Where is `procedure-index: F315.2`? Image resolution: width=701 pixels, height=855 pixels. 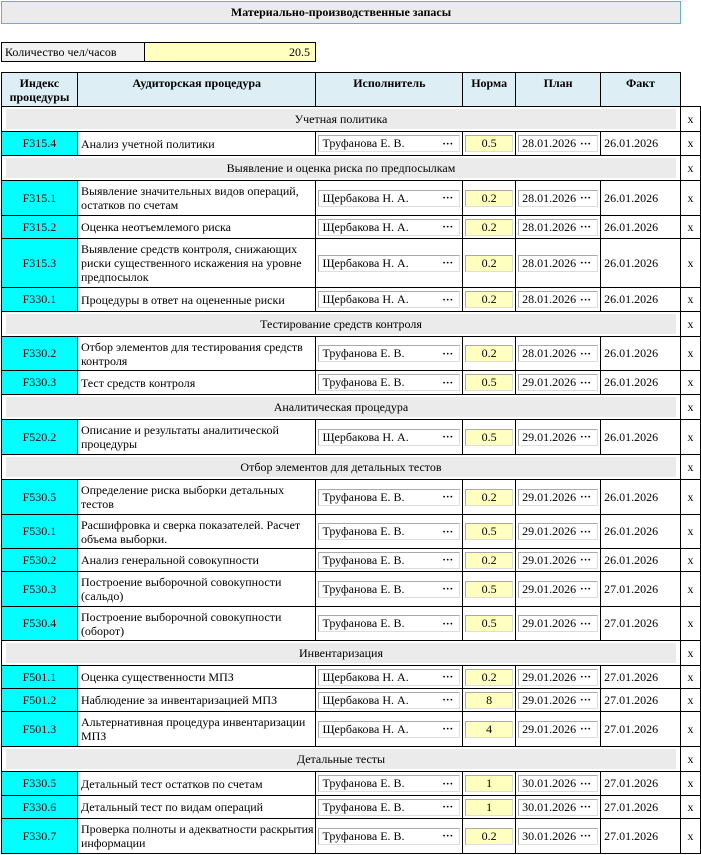
procedure-index: F315.2 is located at coordinates (39, 227).